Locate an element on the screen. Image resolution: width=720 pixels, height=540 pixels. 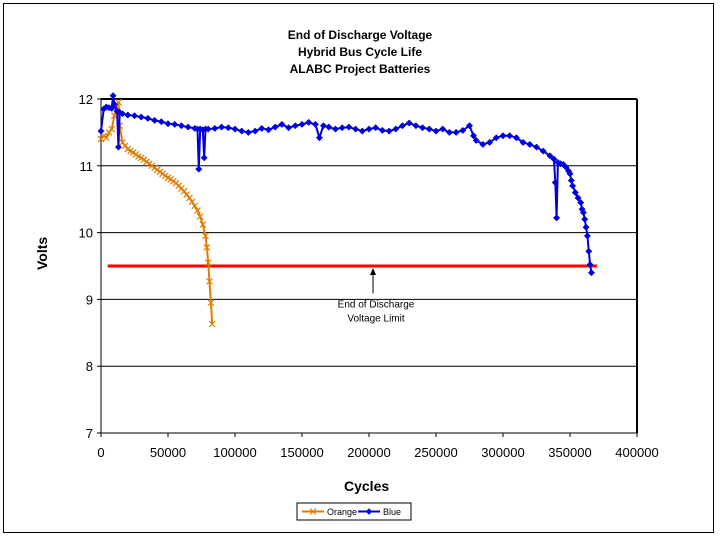
y-tick-label: 9 is located at coordinates (89, 299).